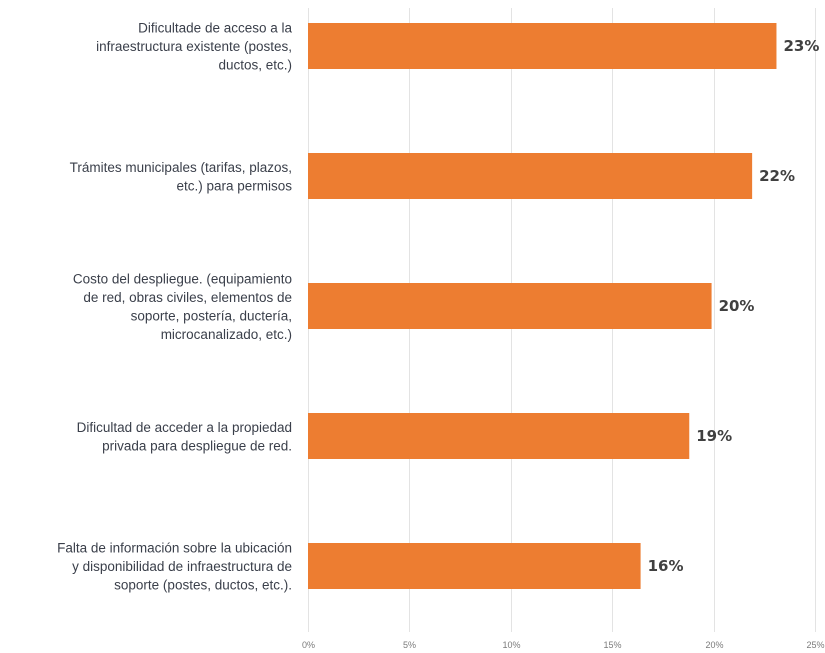 This screenshot has width=825, height=653. I want to click on category-label-line: Dificultad de acceder a la propiedad, so click(184, 427).